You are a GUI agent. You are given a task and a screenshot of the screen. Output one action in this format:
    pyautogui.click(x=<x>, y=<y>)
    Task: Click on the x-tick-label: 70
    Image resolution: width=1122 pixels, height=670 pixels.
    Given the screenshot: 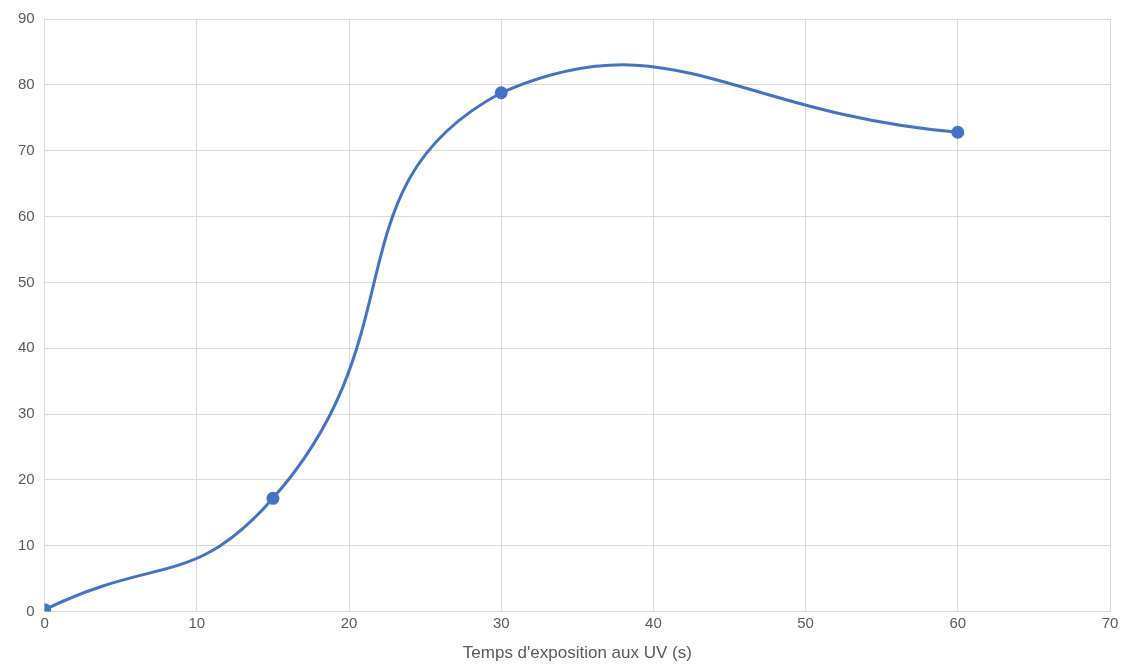 What is the action you would take?
    pyautogui.click(x=1110, y=622)
    